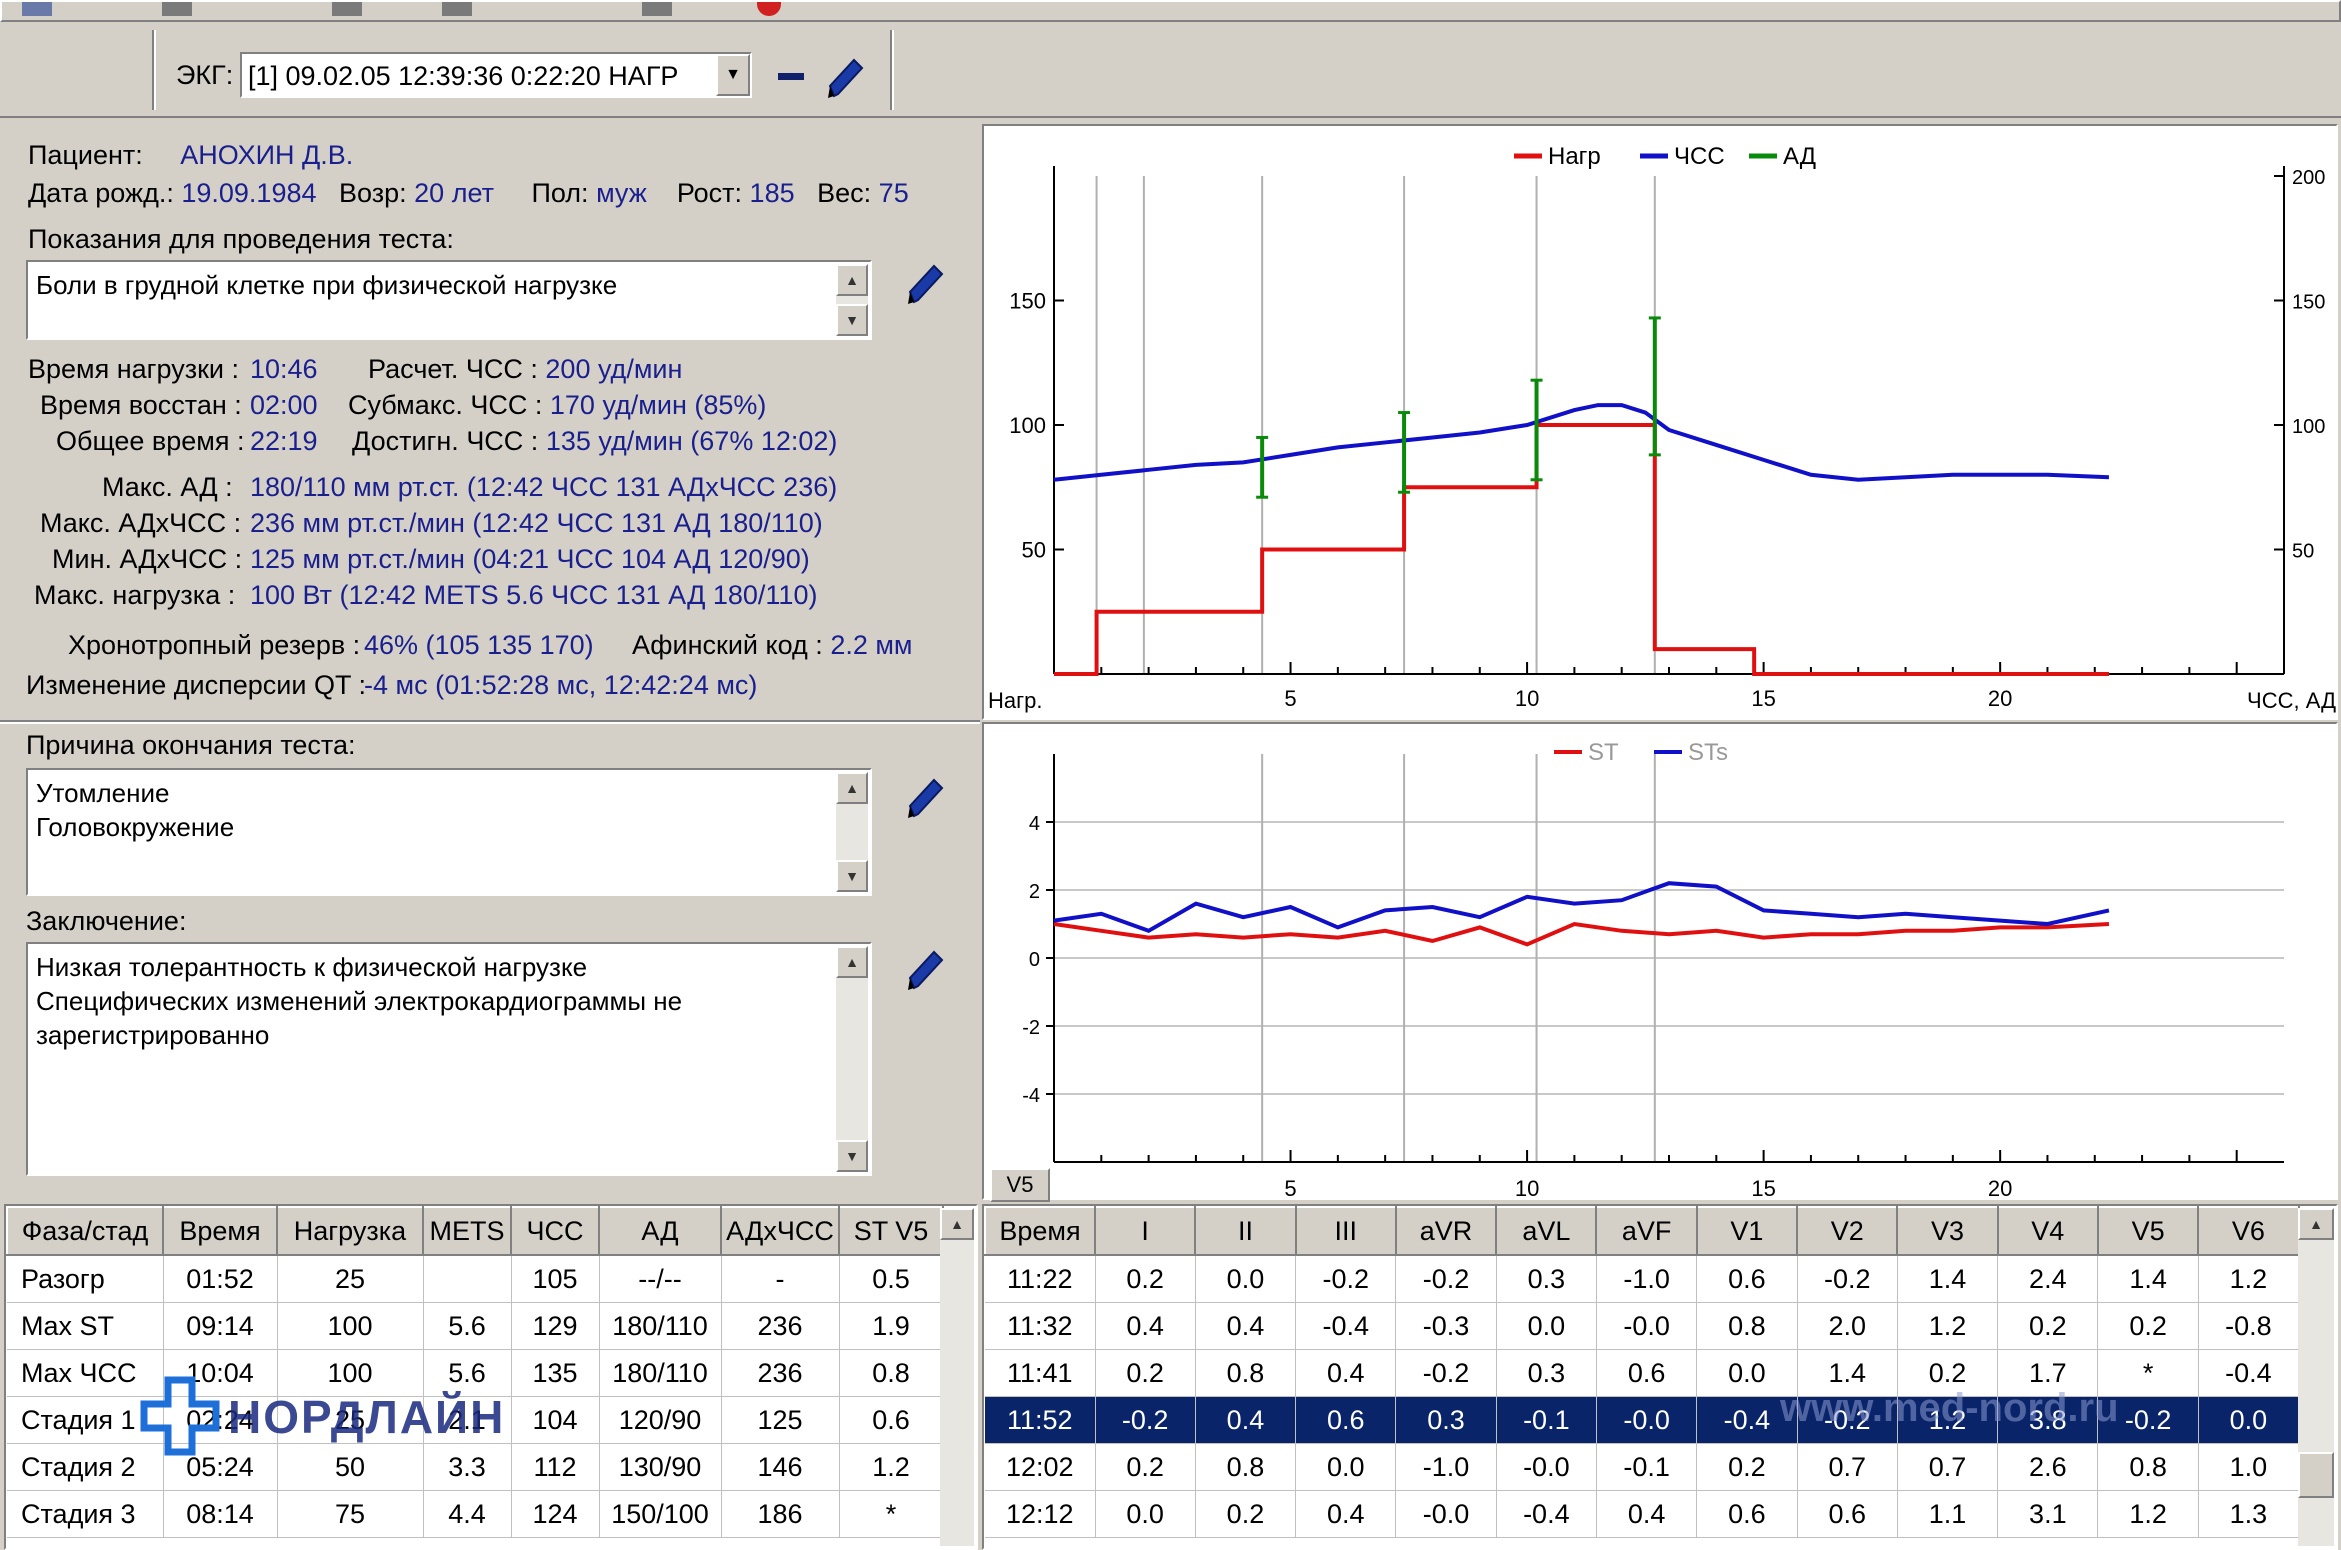  What do you see at coordinates (2047, 1231) in the screenshot?
I see `leads-col-header: V4` at bounding box center [2047, 1231].